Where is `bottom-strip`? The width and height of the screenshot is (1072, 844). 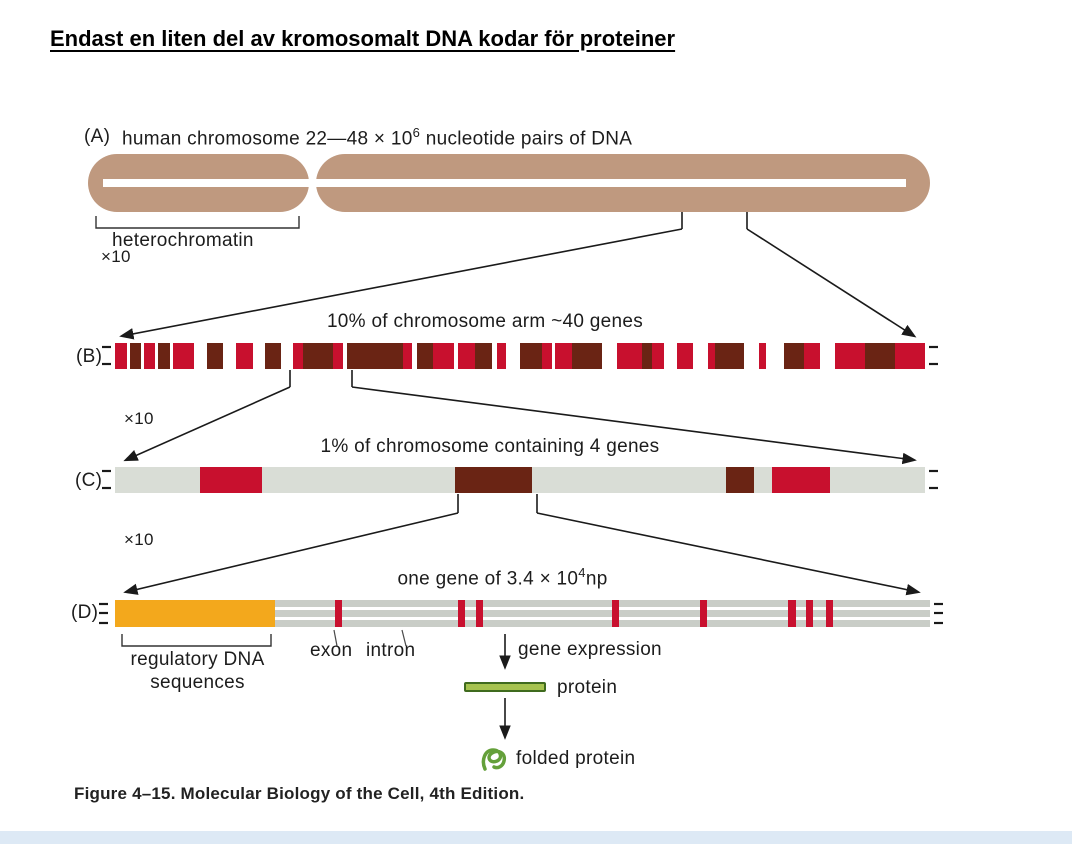
bottom-strip is located at coordinates (536, 837).